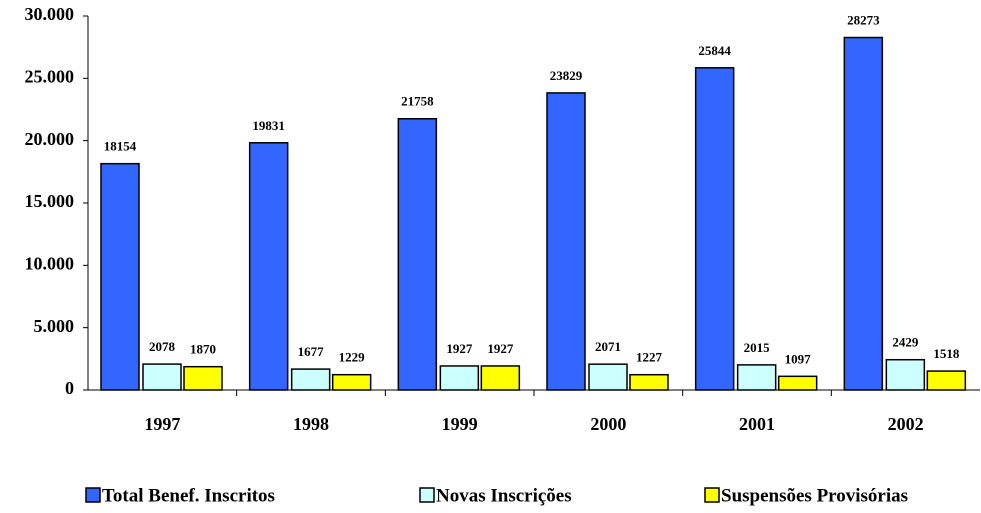  What do you see at coordinates (69, 388) in the screenshot?
I see `y-tick-label: 0` at bounding box center [69, 388].